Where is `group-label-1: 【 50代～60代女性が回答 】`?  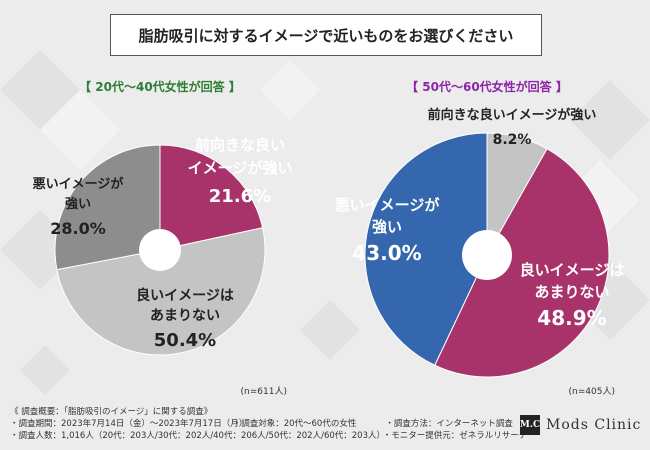 group-label-1: 【 50代～60代女性が回答 】 is located at coordinates (487, 86).